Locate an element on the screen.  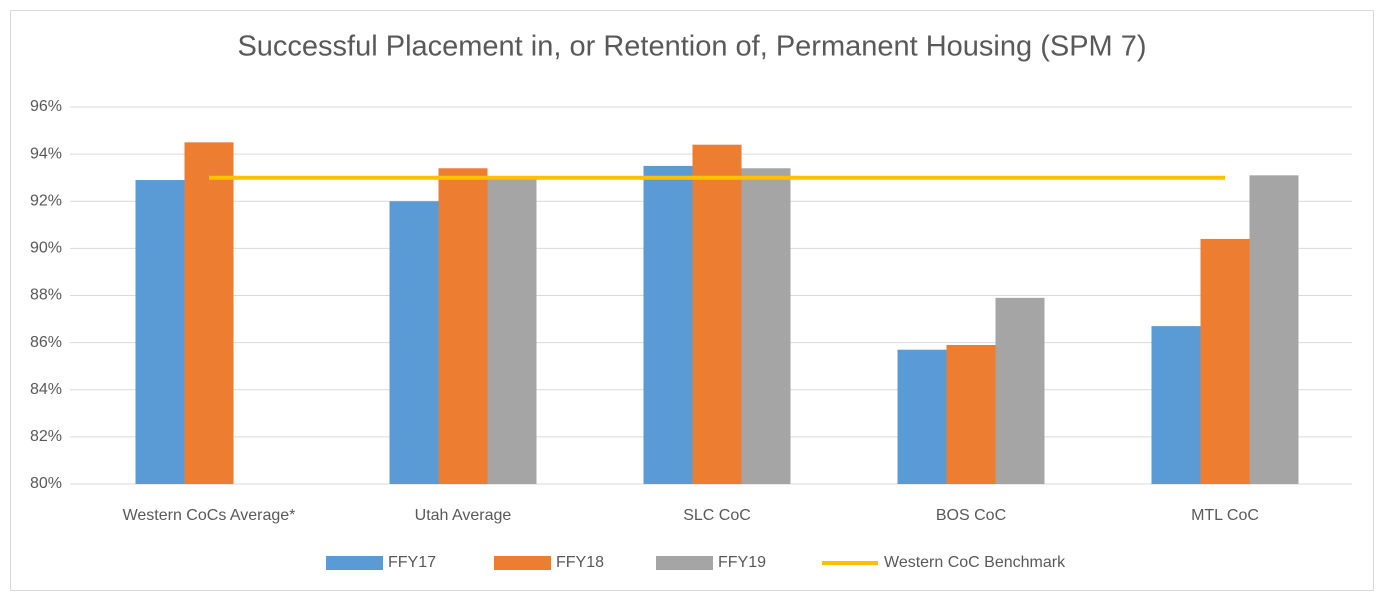
y-tick-label: 94% is located at coordinates (46, 153).